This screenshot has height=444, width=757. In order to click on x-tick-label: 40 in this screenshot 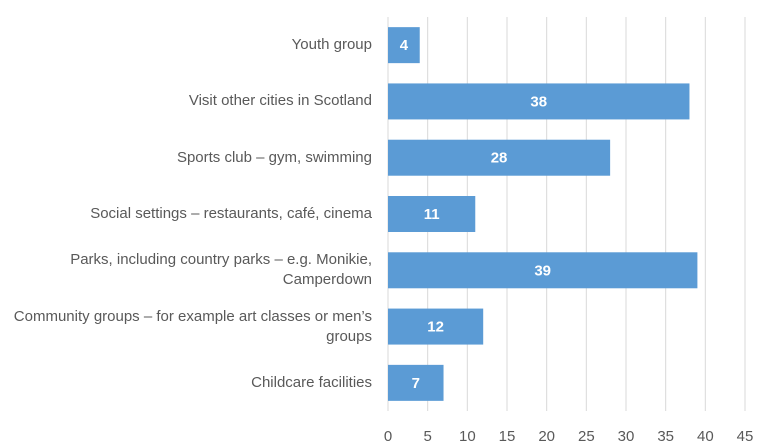, I will do `click(705, 436)`.